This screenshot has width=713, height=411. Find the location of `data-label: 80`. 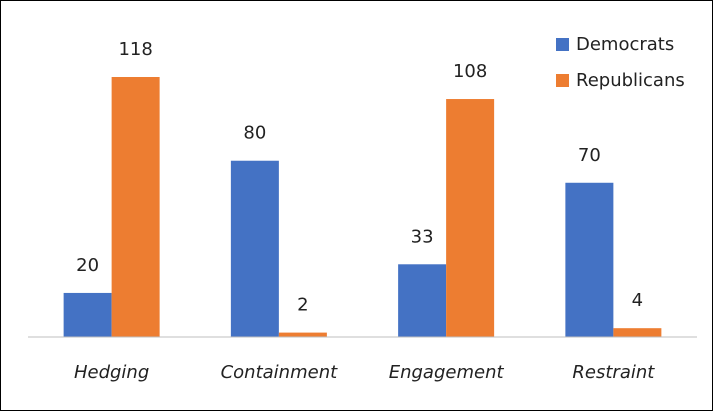

data-label: 80 is located at coordinates (254, 133).